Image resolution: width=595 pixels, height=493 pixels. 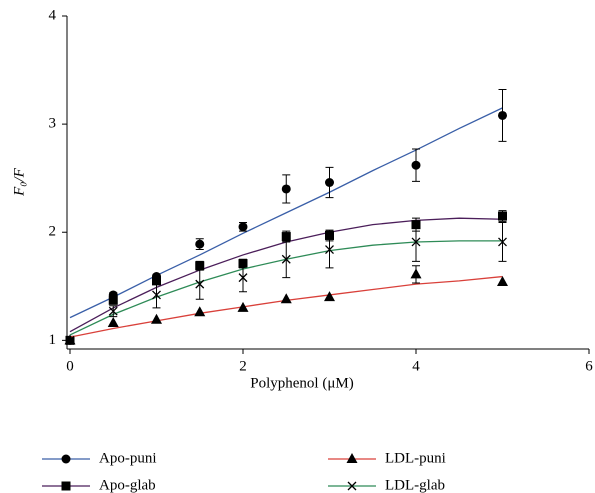 What do you see at coordinates (243, 366) in the screenshot?
I see `x-tick-label: 2` at bounding box center [243, 366].